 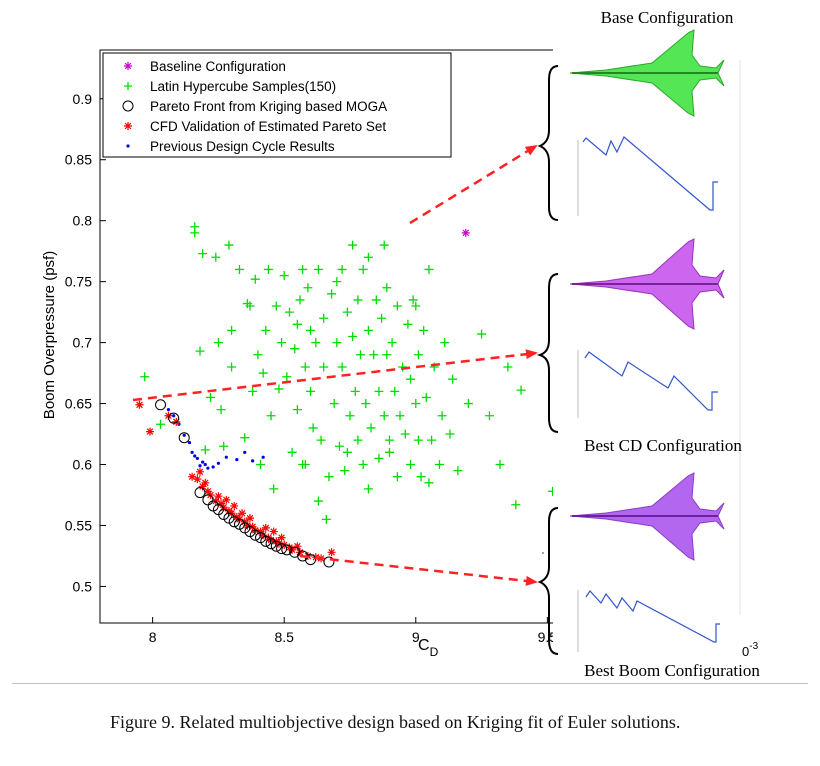 What do you see at coordinates (78, 404) in the screenshot?
I see `y-tick-label: 0.65` at bounding box center [78, 404].